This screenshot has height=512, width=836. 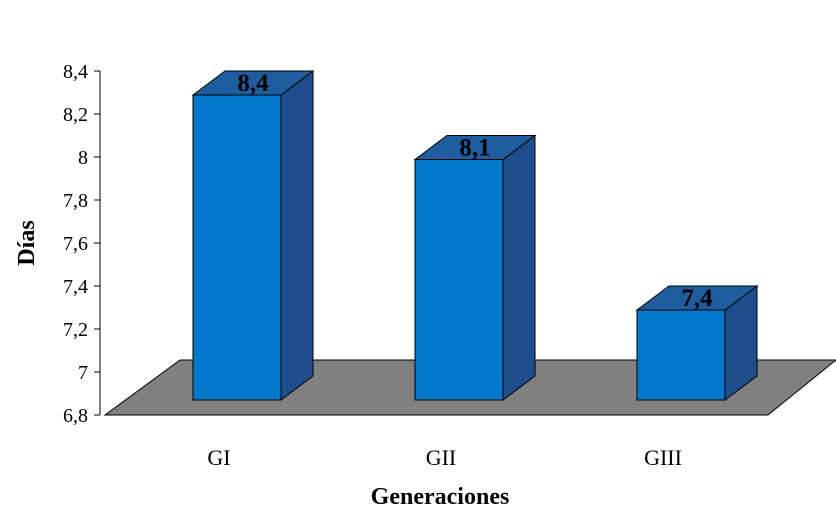 What do you see at coordinates (83, 158) in the screenshot?
I see `y-tick-label: 8` at bounding box center [83, 158].